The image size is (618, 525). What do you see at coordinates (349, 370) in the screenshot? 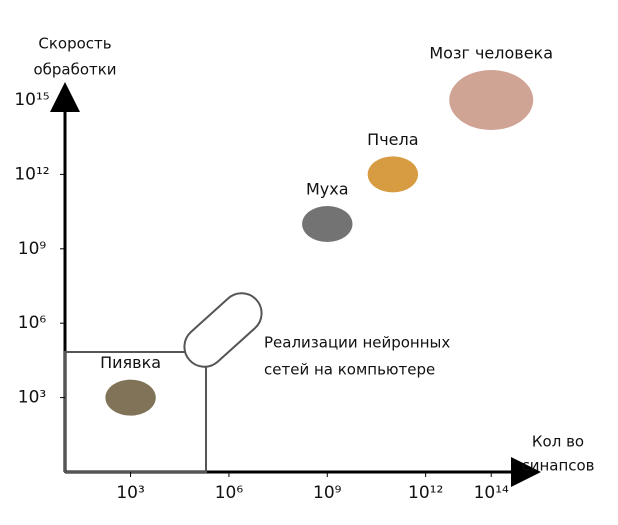
I see `annotation: сетей на компьютере` at bounding box center [349, 370].